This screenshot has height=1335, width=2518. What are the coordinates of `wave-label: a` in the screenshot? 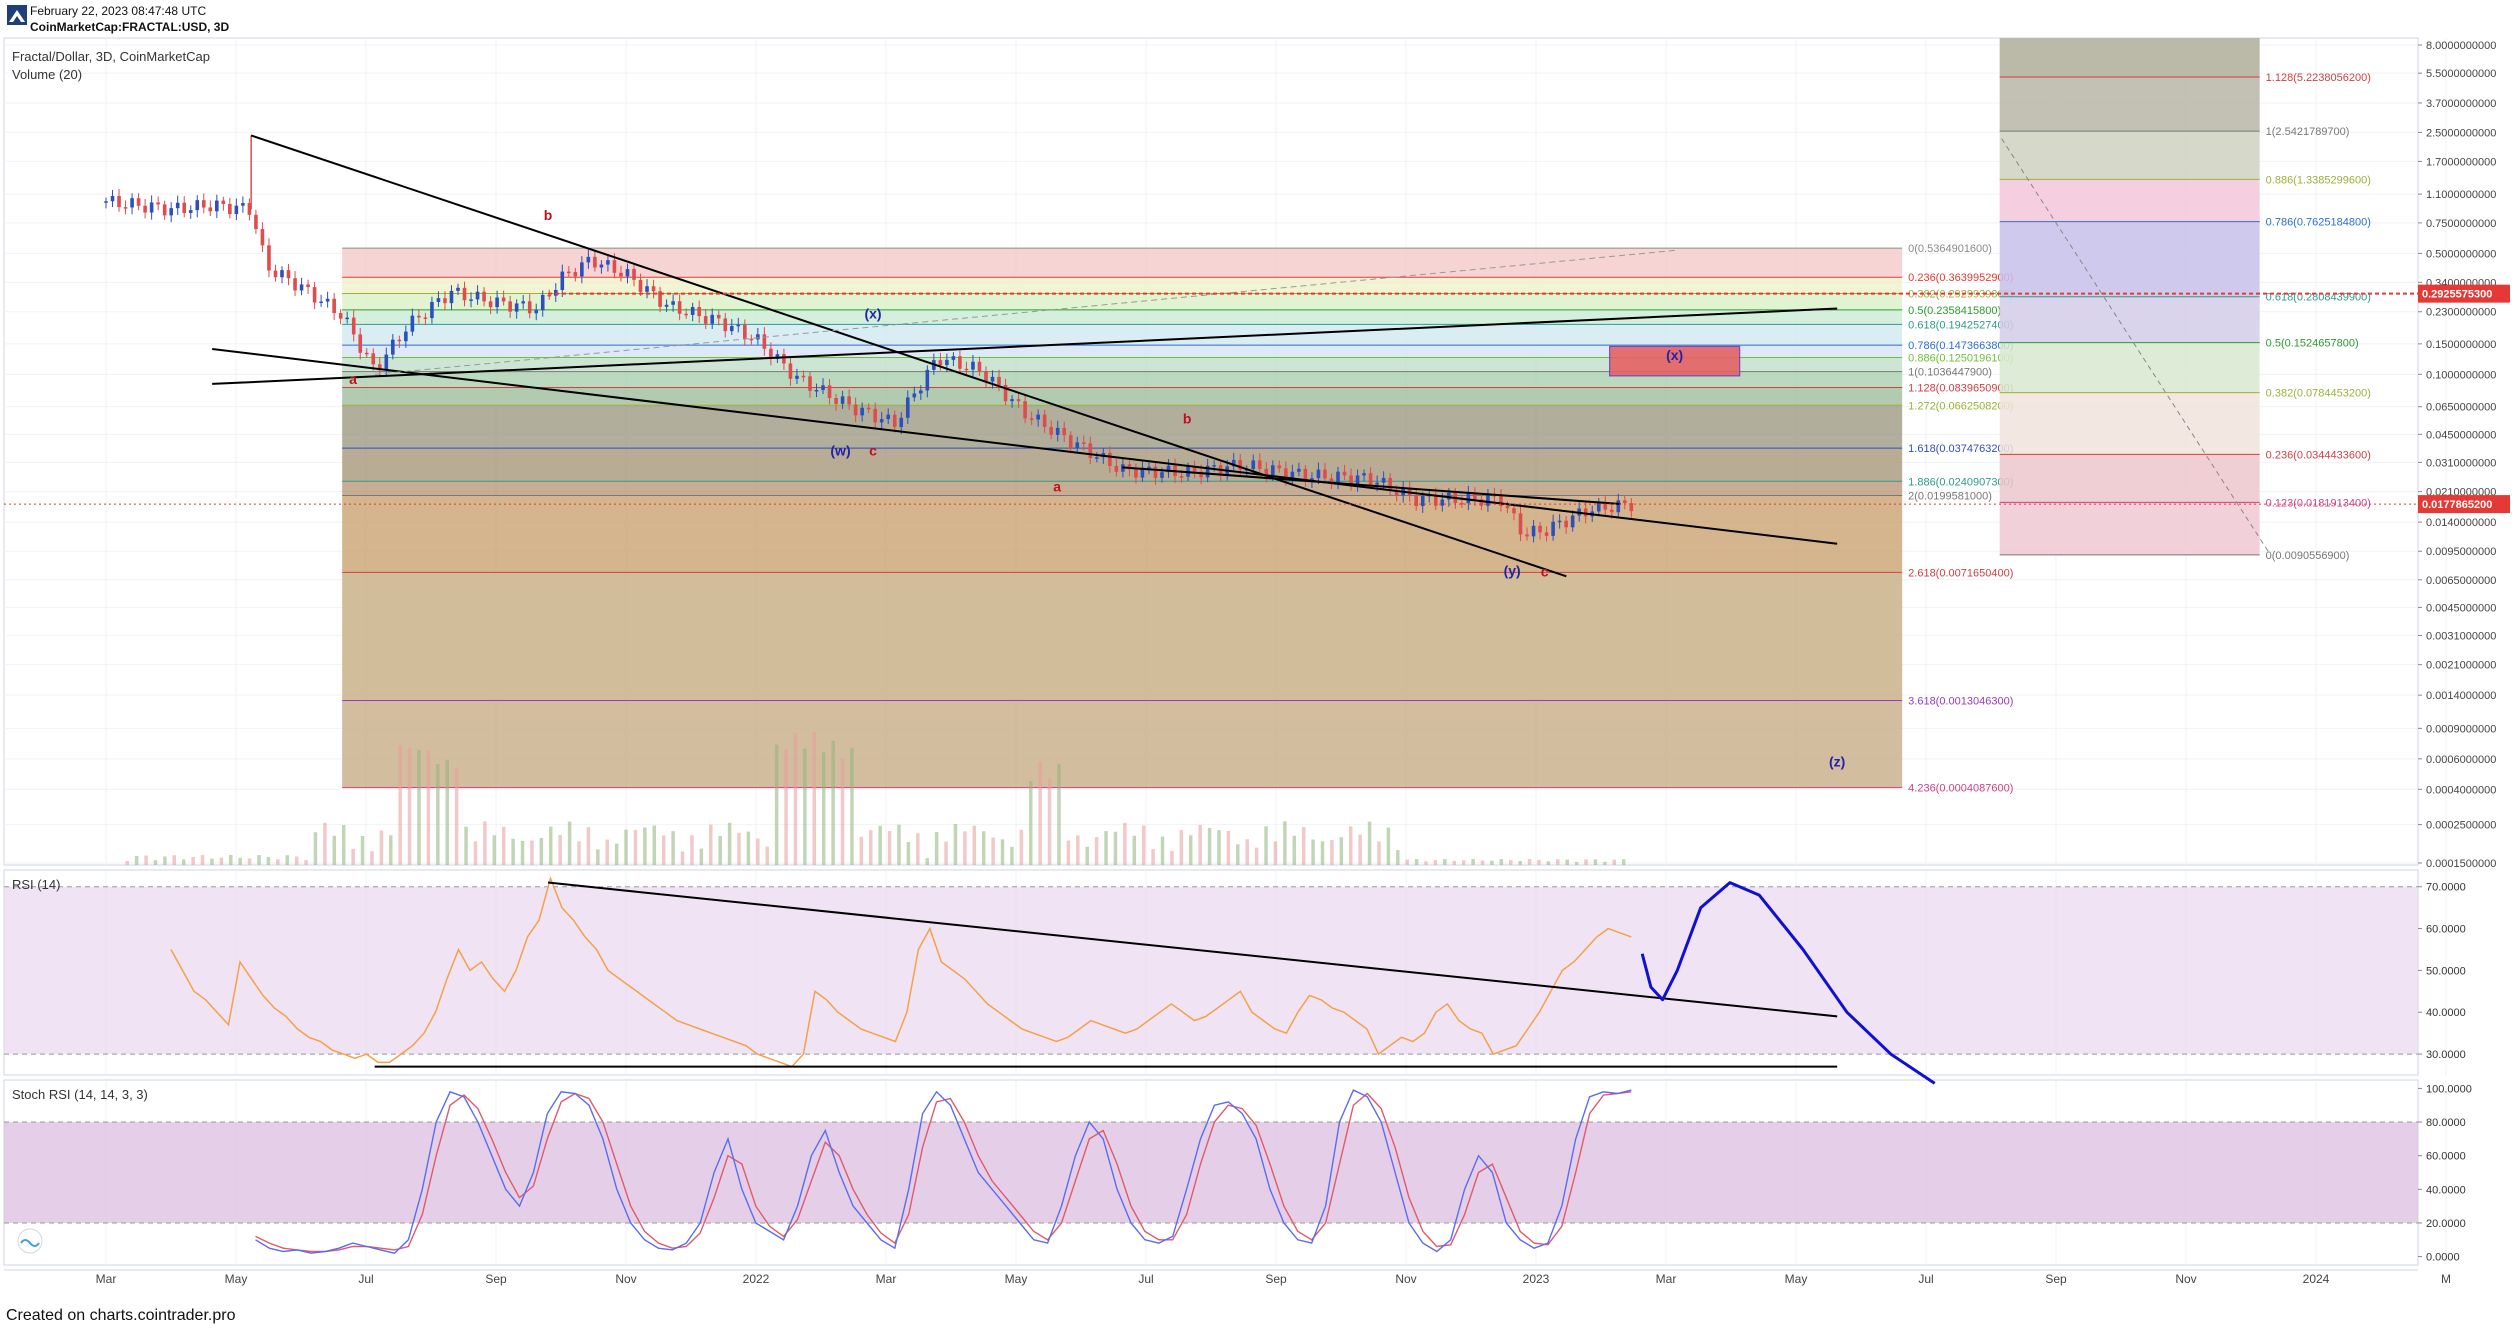 It's located at (353, 379).